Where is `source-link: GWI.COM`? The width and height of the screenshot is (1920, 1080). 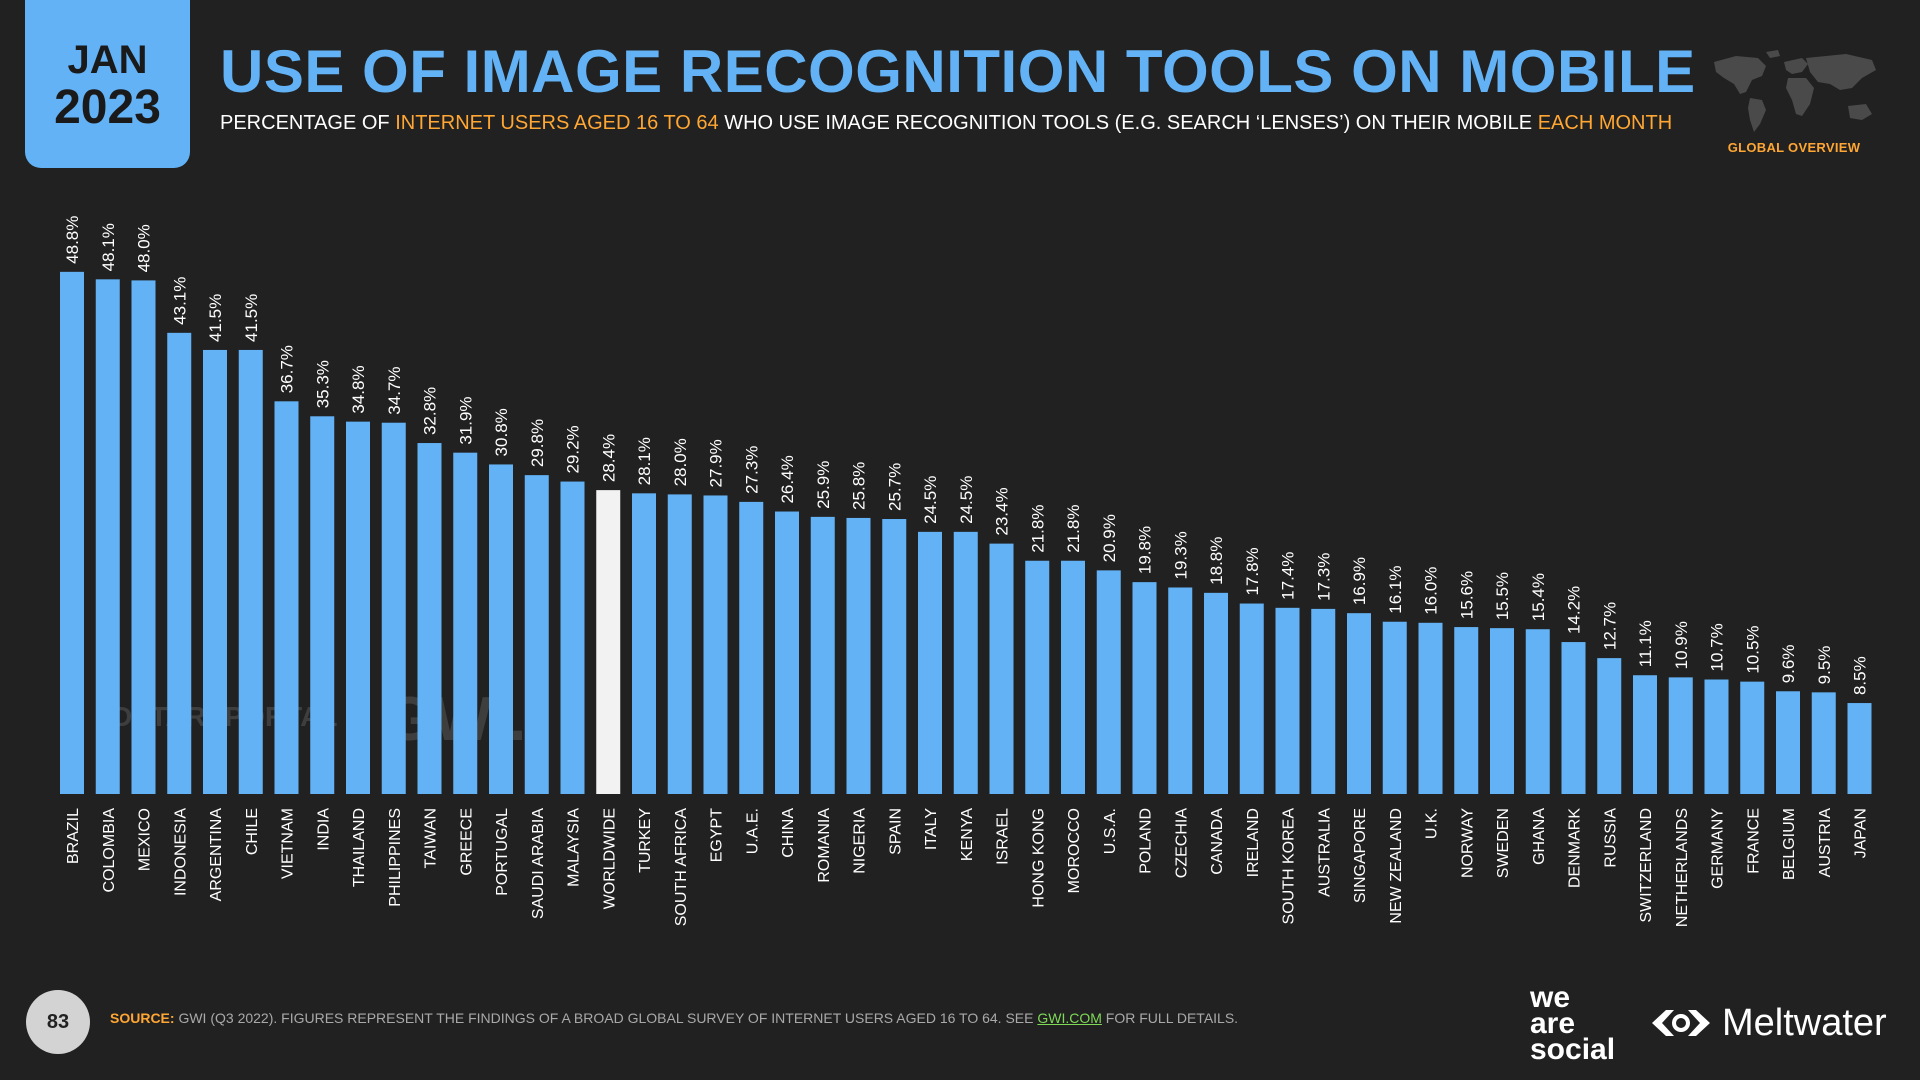
source-link: GWI.COM is located at coordinates (1069, 1018).